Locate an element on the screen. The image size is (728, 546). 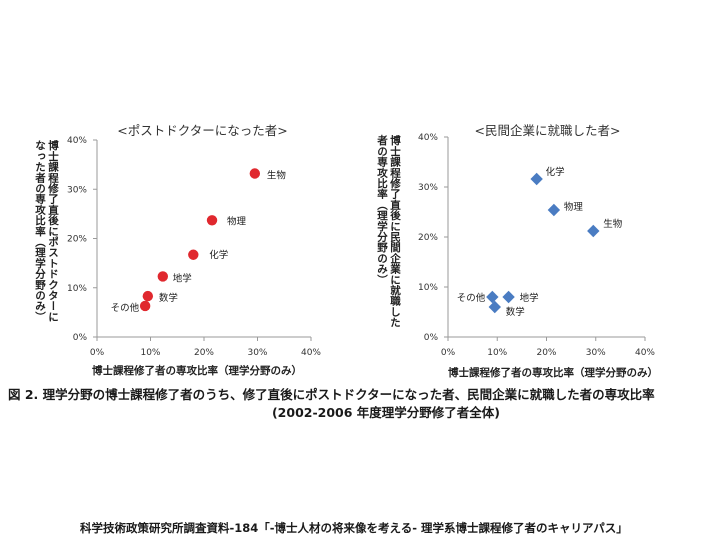
left-chart-ylabel: 博士課程修了直後にポストドクターに なった者の専攻比率（理学分野のみ） is located at coordinates (46, 231).